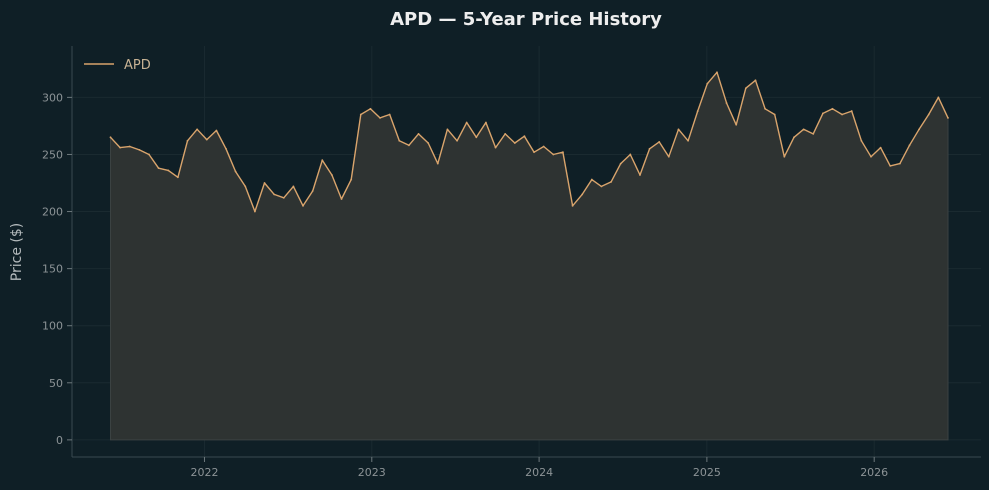 The height and width of the screenshot is (490, 989). I want to click on y-tick-label: 50, so click(56, 383).